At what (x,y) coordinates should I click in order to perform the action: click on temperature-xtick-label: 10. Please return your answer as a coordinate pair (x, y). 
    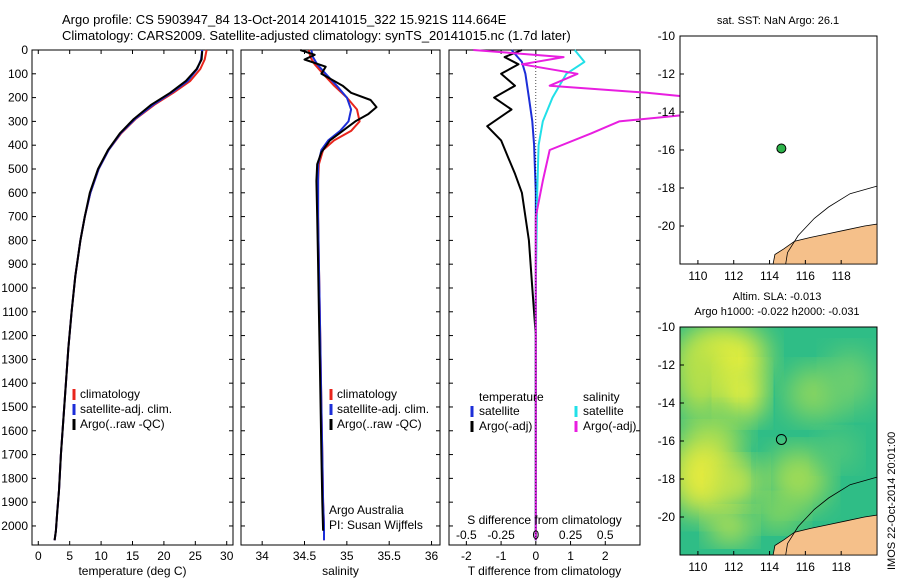
    Looking at the image, I should click on (101, 556).